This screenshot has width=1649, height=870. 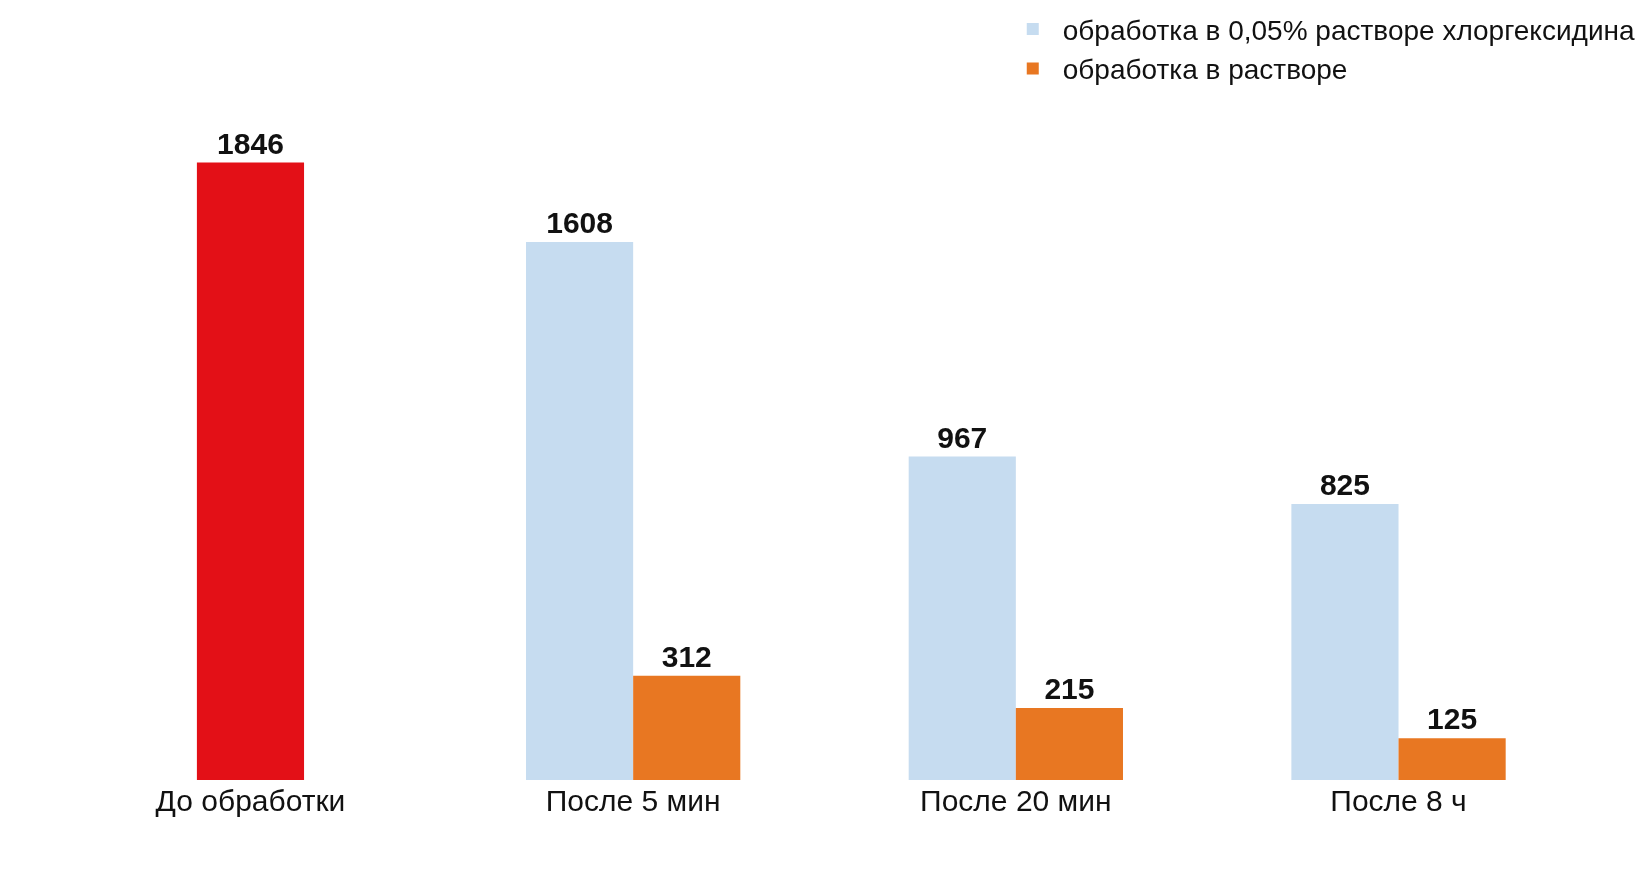 What do you see at coordinates (686, 656) in the screenshot?
I see `data-label: 312` at bounding box center [686, 656].